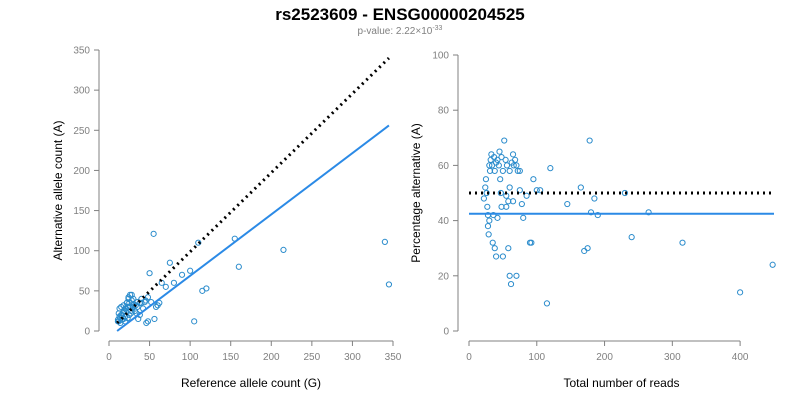 The width and height of the screenshot is (800, 400). I want to click on left-y-tick-label: 0, so click(87, 332).